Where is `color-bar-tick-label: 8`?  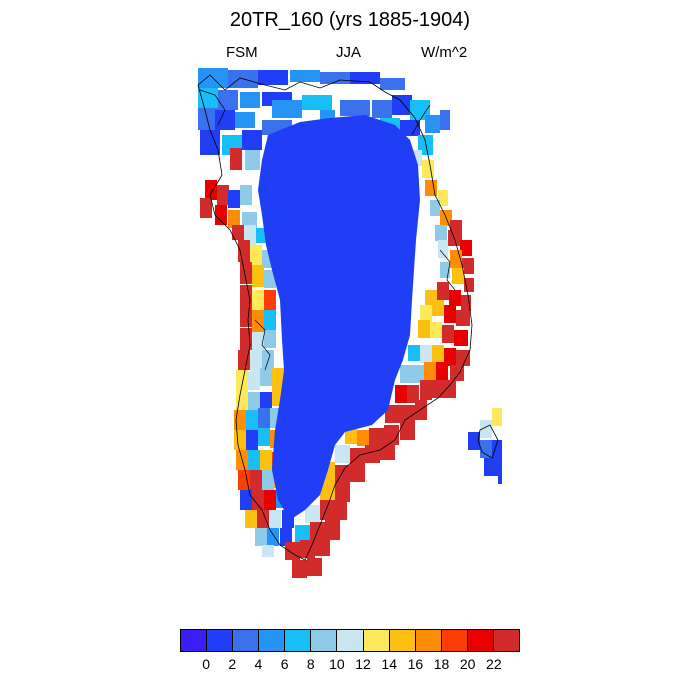
color-bar-tick-label: 8 is located at coordinates (310, 664).